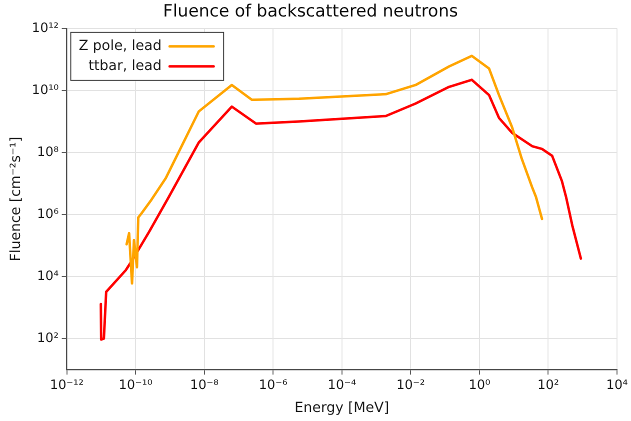  Describe the element at coordinates (273, 385) in the screenshot. I see `x-tick-label: 10⁻⁶` at that location.